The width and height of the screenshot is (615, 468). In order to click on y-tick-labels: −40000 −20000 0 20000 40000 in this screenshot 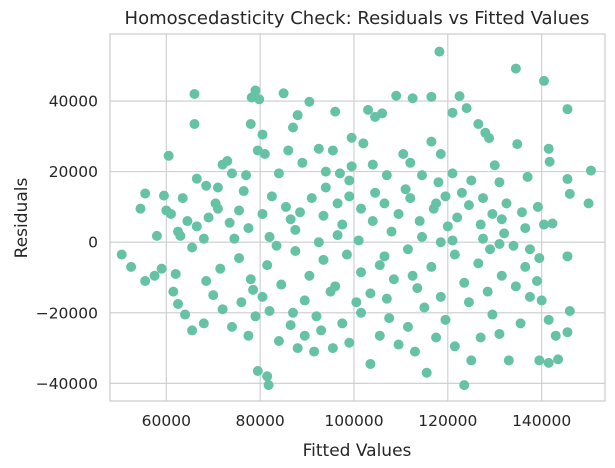, I will do `click(67, 243)`.